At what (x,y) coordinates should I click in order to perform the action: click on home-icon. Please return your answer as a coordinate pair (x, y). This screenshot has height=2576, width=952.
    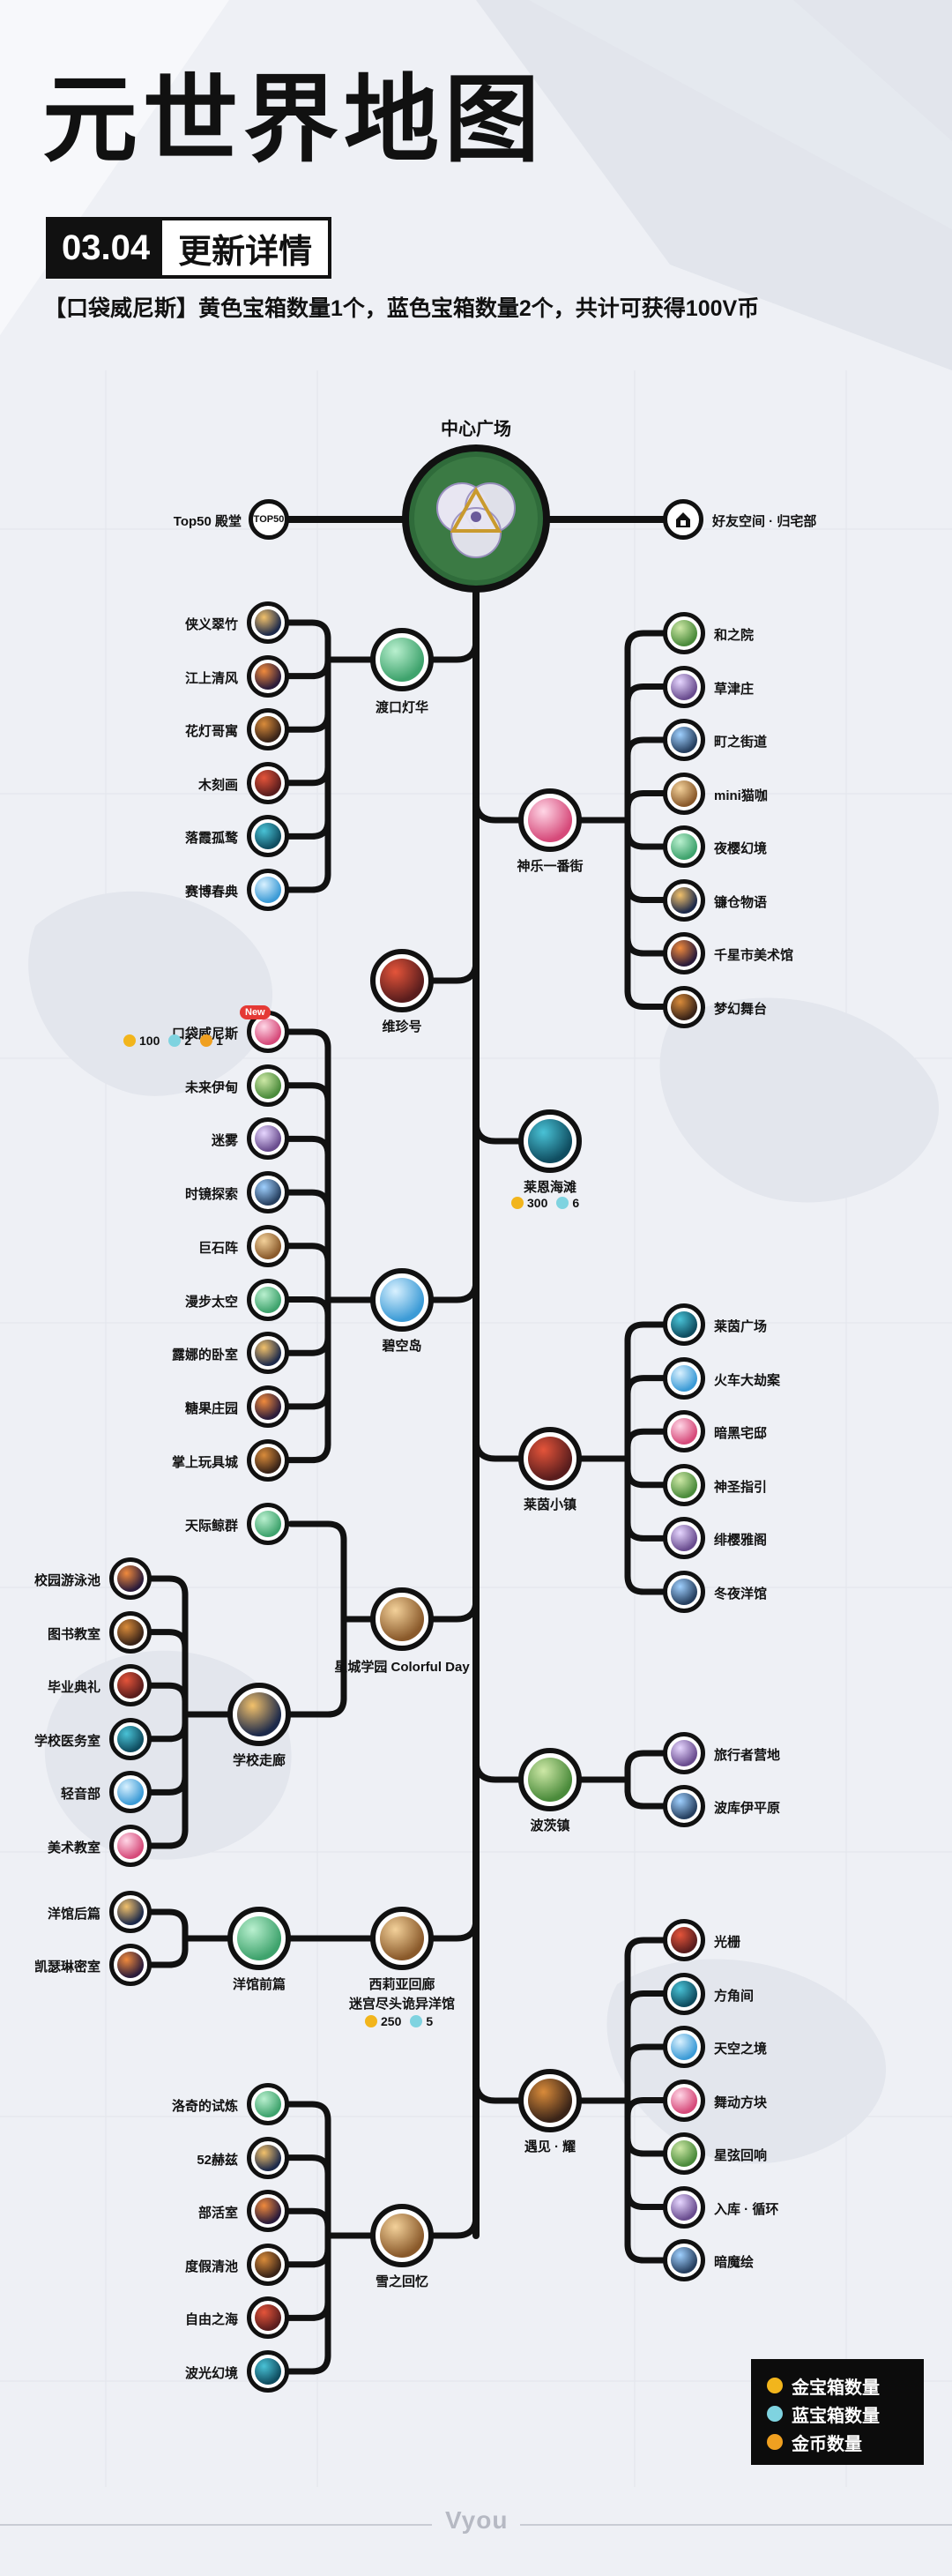
    Looking at the image, I should click on (683, 519).